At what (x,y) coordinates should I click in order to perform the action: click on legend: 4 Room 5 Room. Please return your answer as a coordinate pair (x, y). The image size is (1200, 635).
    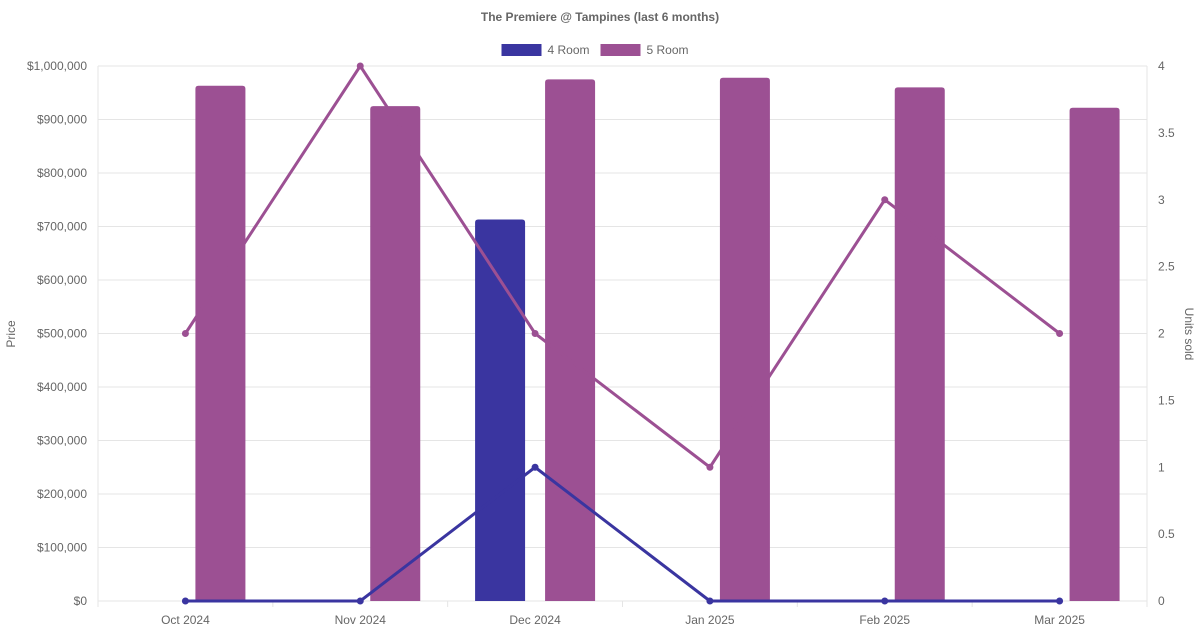
    Looking at the image, I should click on (595, 50).